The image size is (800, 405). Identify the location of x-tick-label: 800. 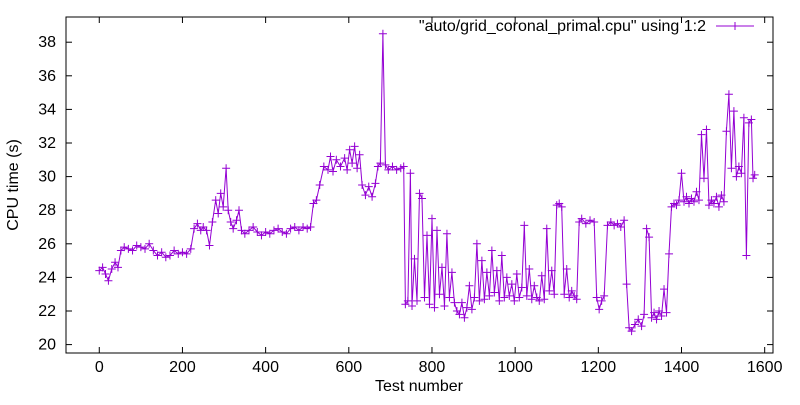
(432, 367).